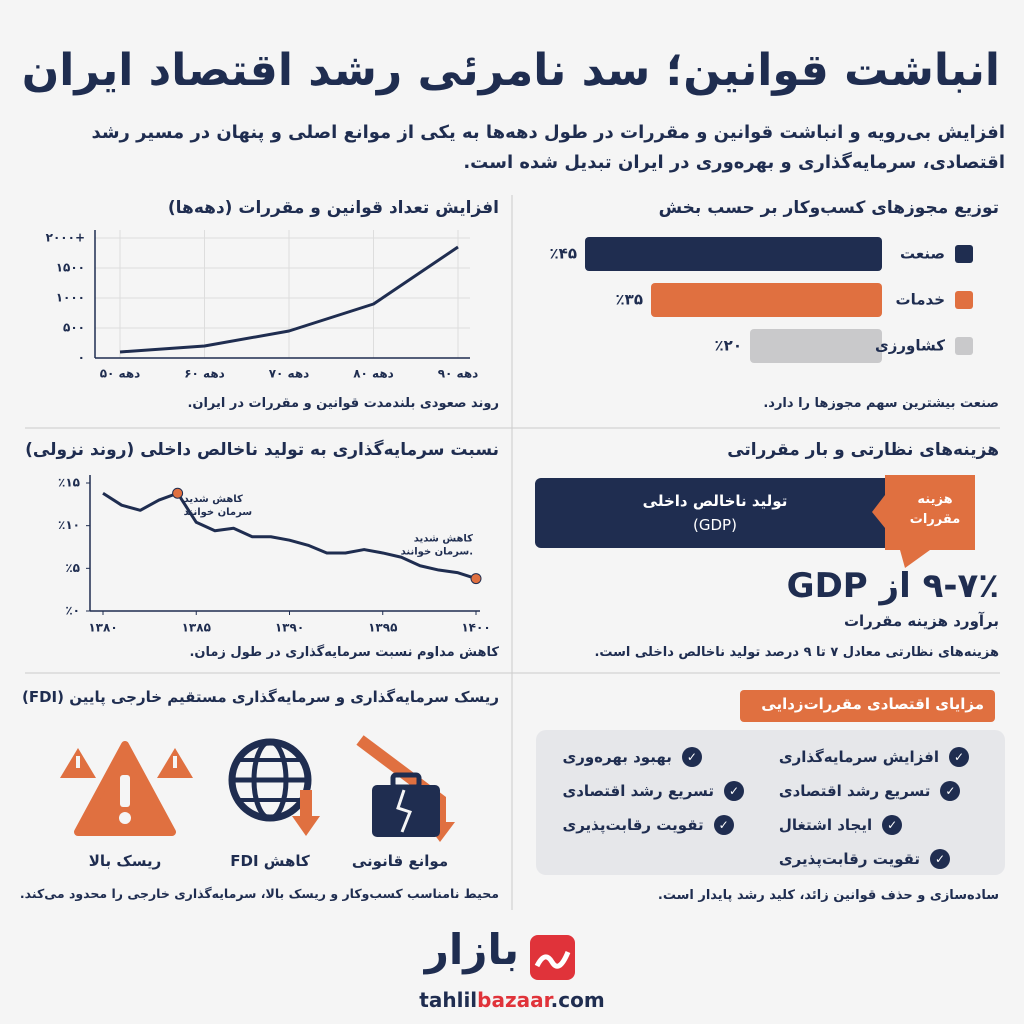 The height and width of the screenshot is (1024, 1024). What do you see at coordinates (563, 254) in the screenshot?
I see `value-label: ٪۴۵` at bounding box center [563, 254].